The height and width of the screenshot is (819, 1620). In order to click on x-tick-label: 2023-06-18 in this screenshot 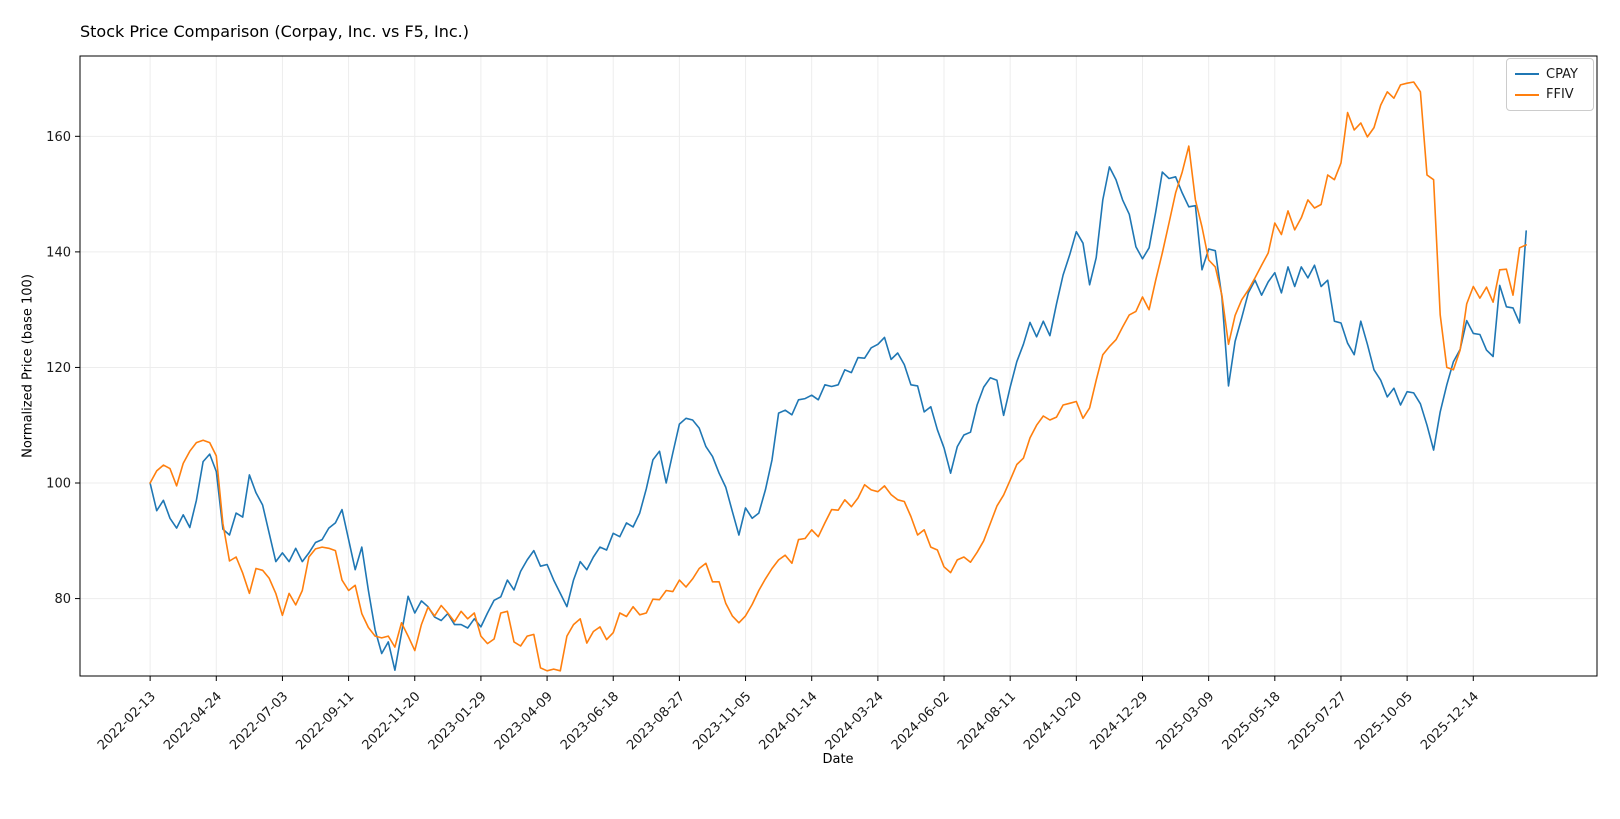, I will do `click(590, 721)`.